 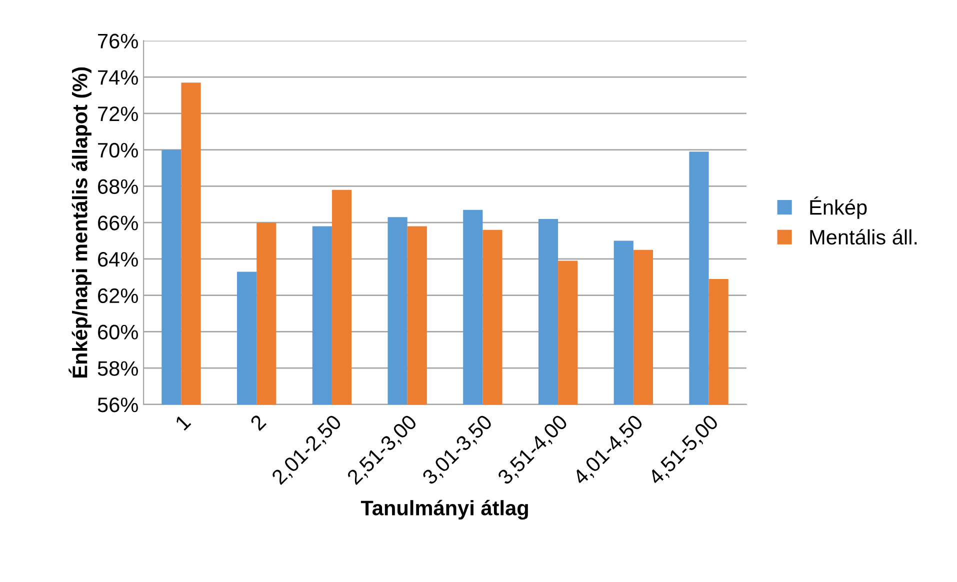 What do you see at coordinates (118, 77) in the screenshot?
I see `y-tick-label: 74%` at bounding box center [118, 77].